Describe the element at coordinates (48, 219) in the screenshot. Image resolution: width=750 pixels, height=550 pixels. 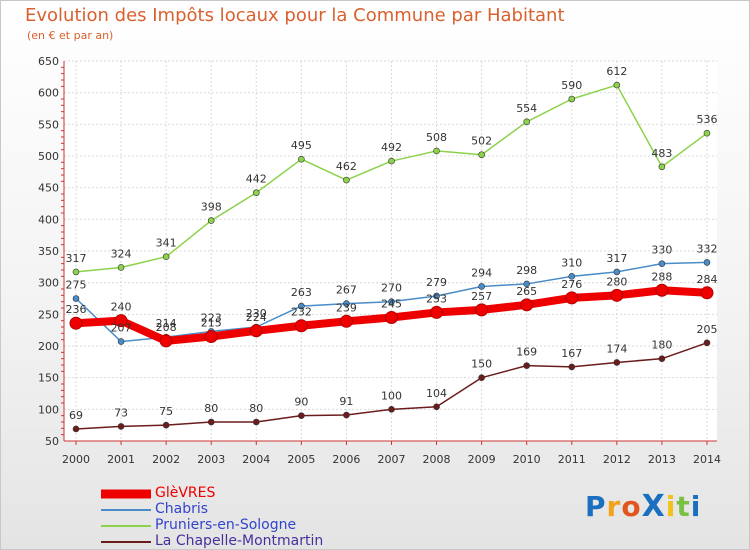
I see `y-tick-label: 400` at that location.